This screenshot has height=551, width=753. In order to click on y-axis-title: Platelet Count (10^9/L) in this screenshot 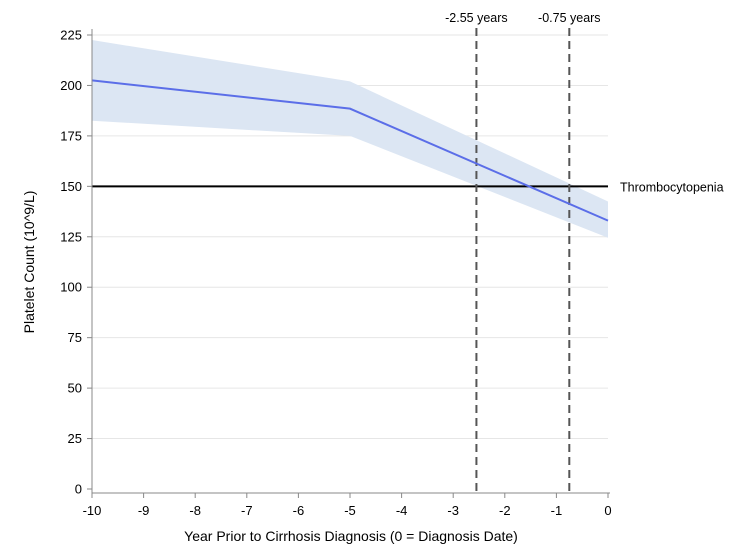, I will do `click(29, 262)`.